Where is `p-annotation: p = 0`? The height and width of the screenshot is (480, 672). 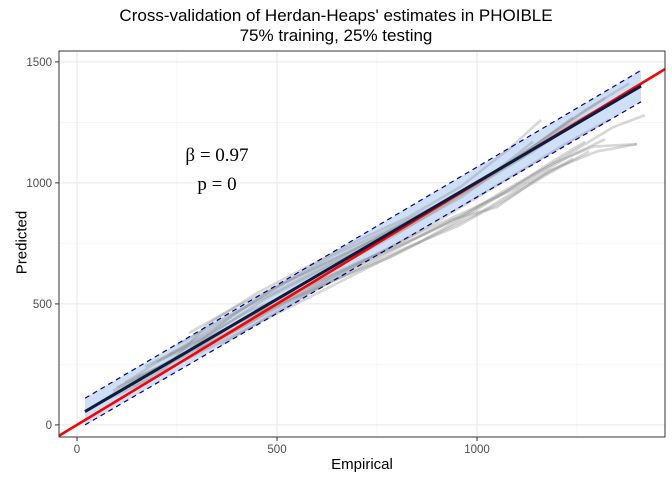
p-annotation: p = 0 is located at coordinates (216, 184).